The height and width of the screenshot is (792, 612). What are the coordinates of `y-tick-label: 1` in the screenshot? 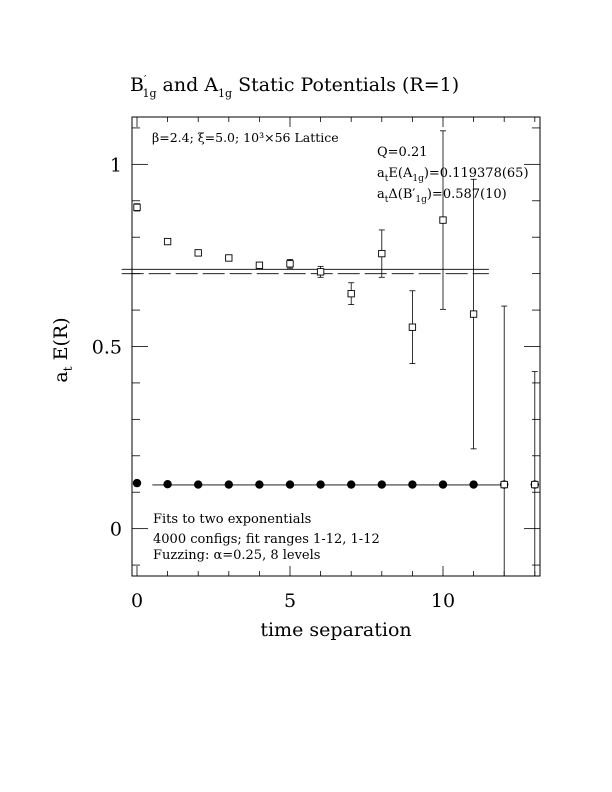 It's located at (116, 165).